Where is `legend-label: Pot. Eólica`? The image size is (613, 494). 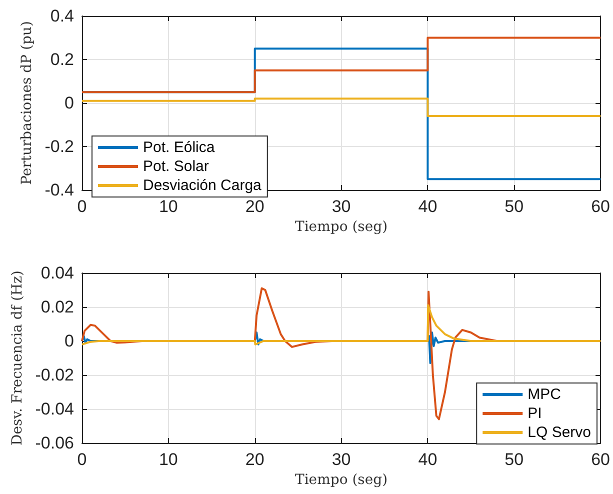 legend-label: Pot. Eólica is located at coordinates (179, 147).